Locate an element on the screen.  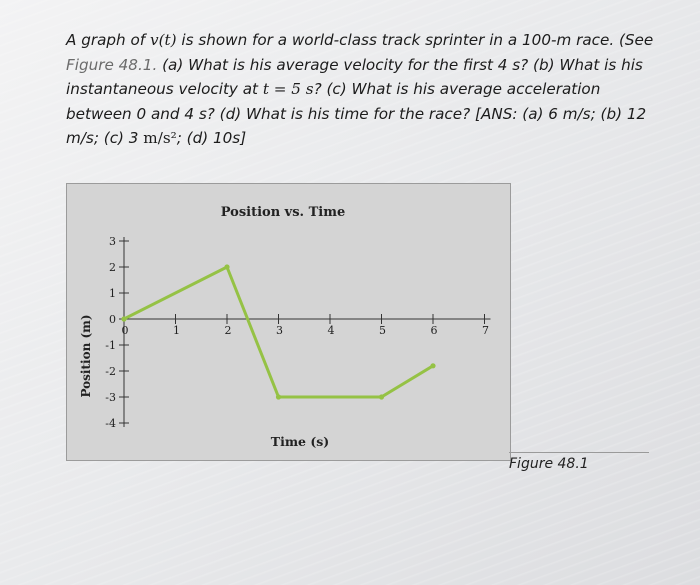
x-tick-label: 4 is located at coordinates (331, 330).